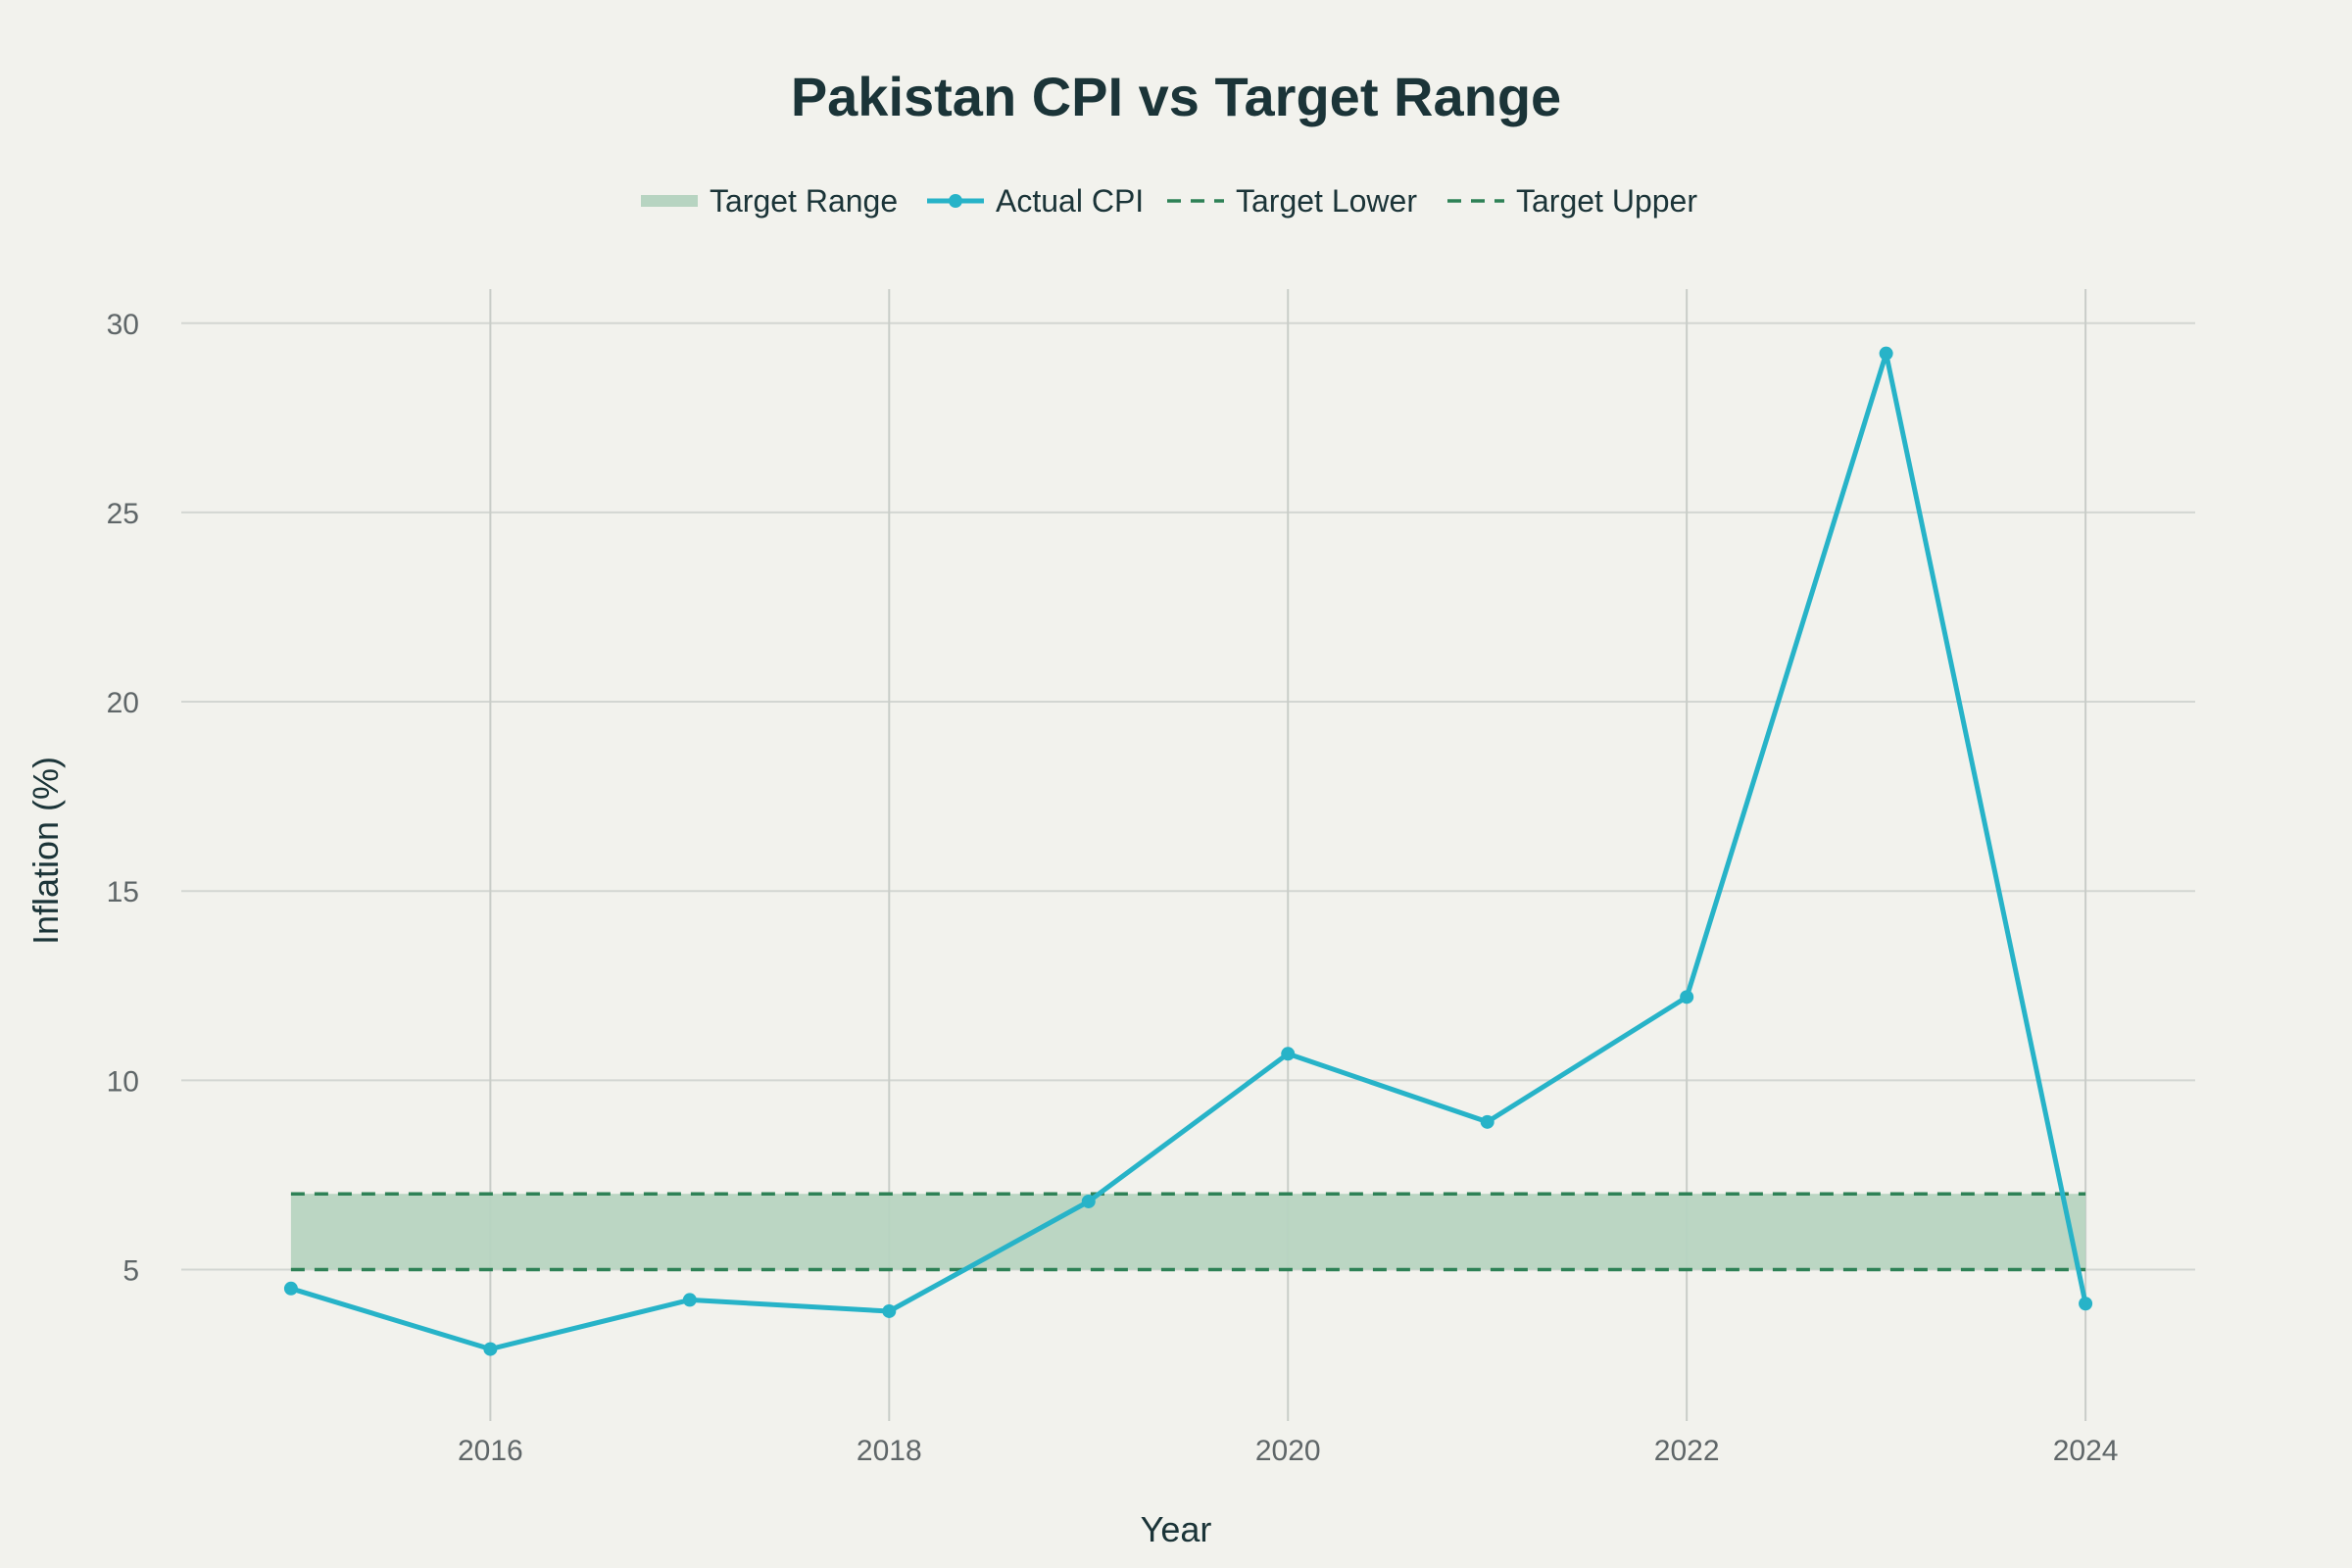 This screenshot has height=1568, width=2352. Describe the element at coordinates (669, 201) in the screenshot. I see `legend-swatch-target-range` at that location.